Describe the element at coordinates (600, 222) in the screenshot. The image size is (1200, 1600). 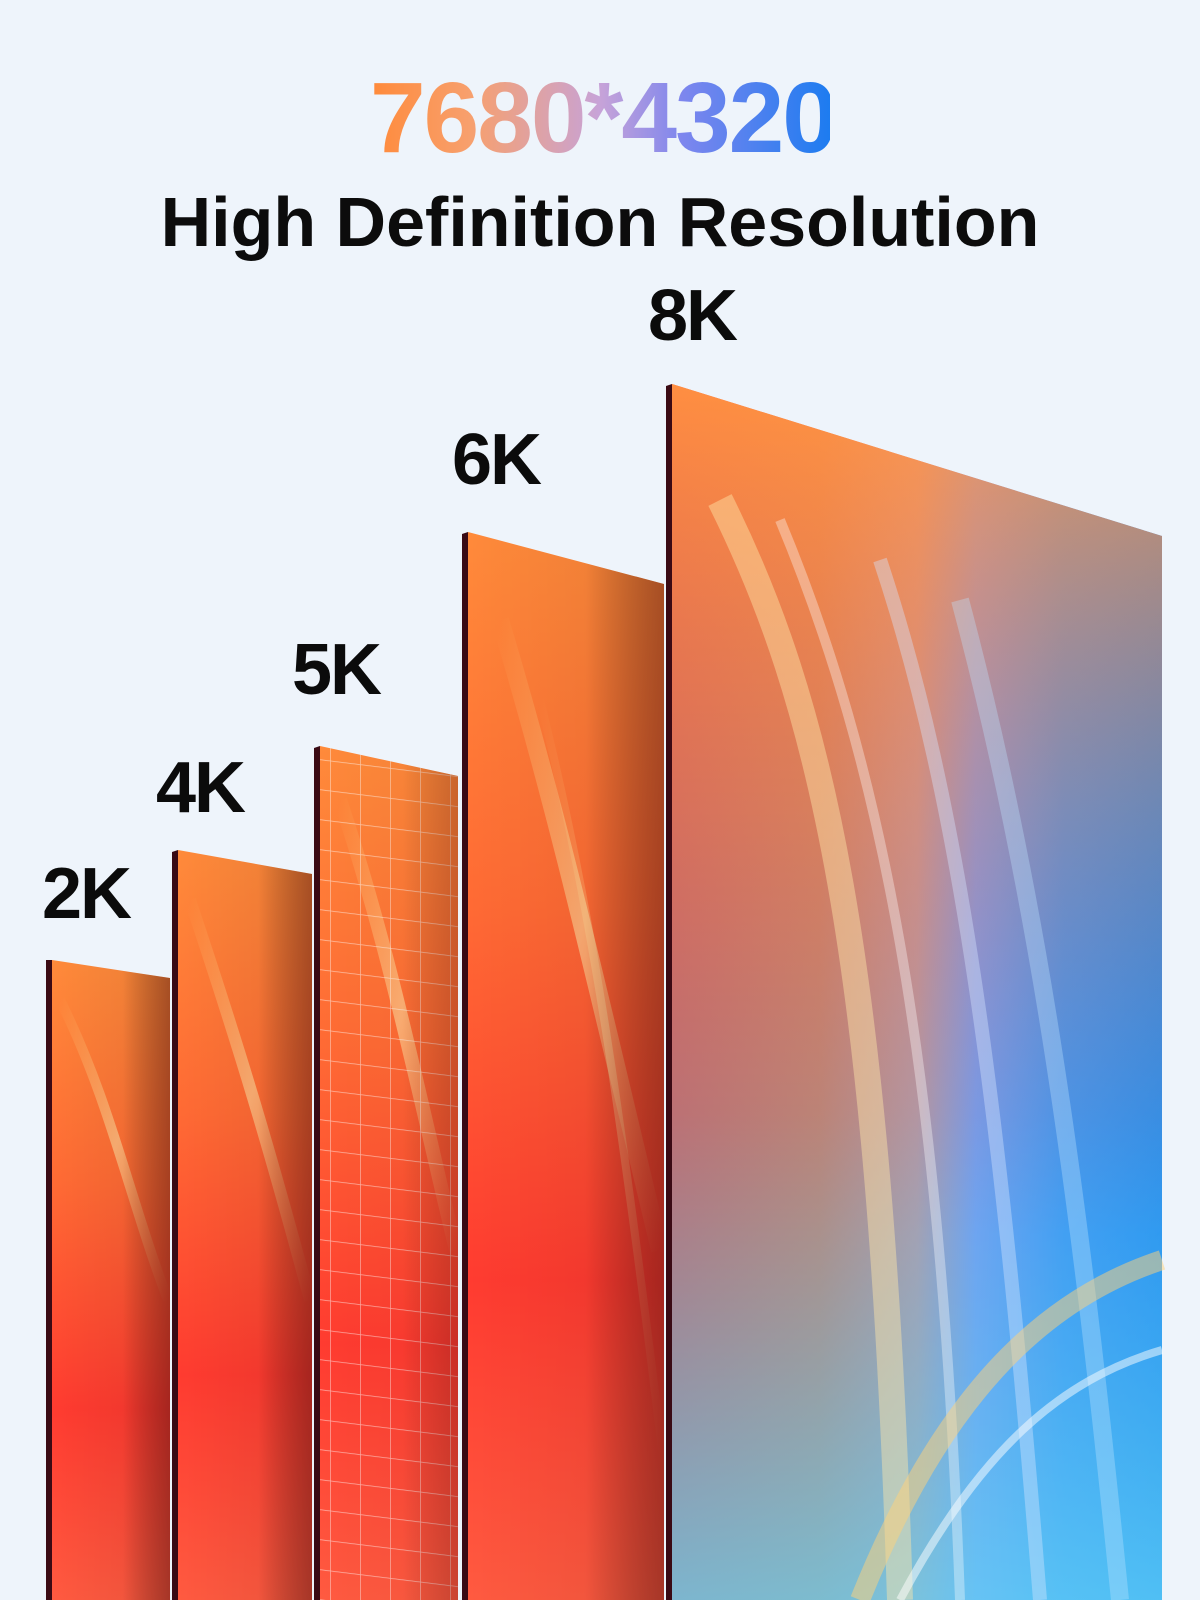
I see `subtitle: High Definition Resolution` at that location.